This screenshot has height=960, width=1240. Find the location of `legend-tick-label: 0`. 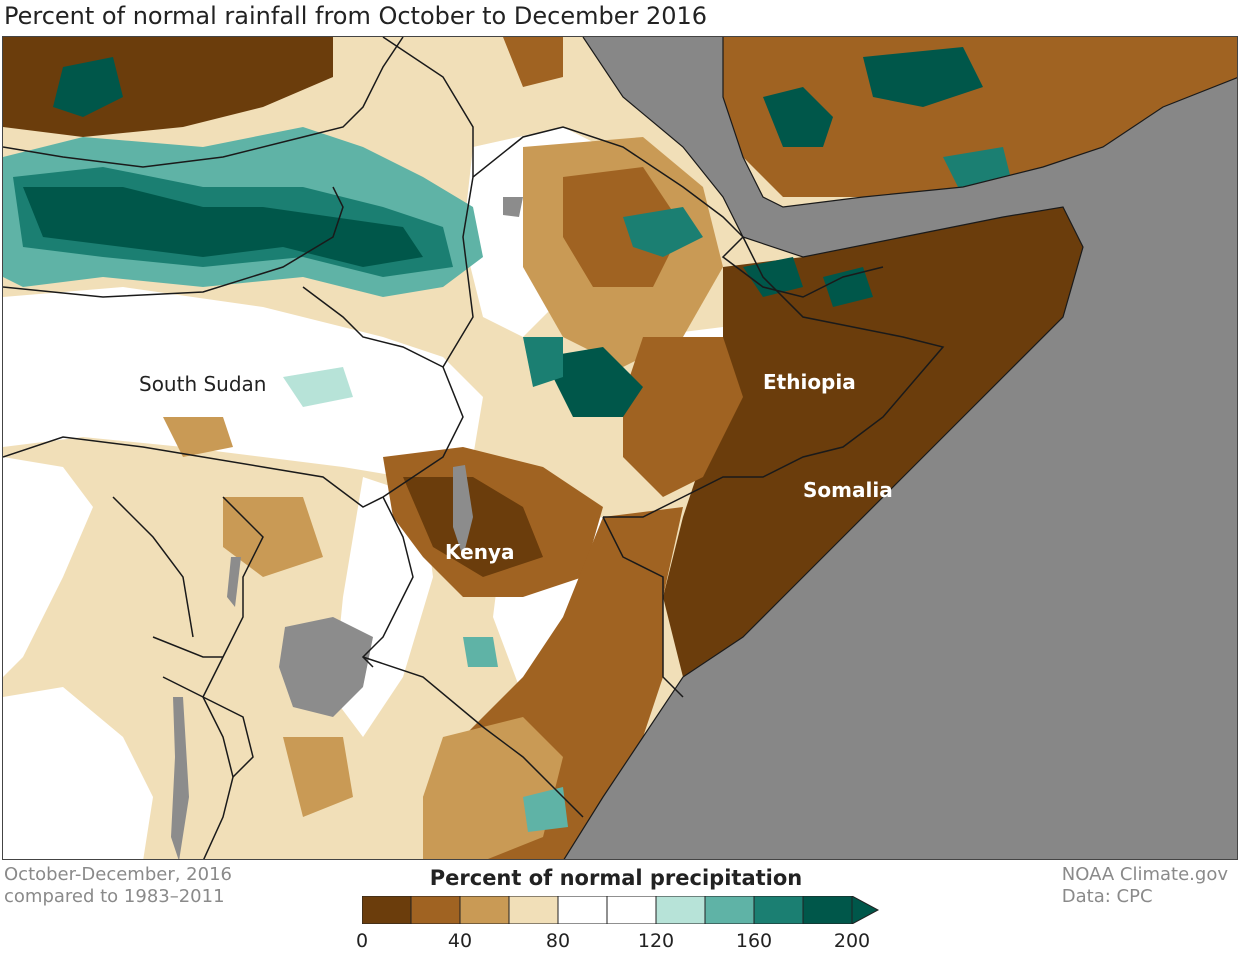

legend-tick-label: 0 is located at coordinates (362, 941).